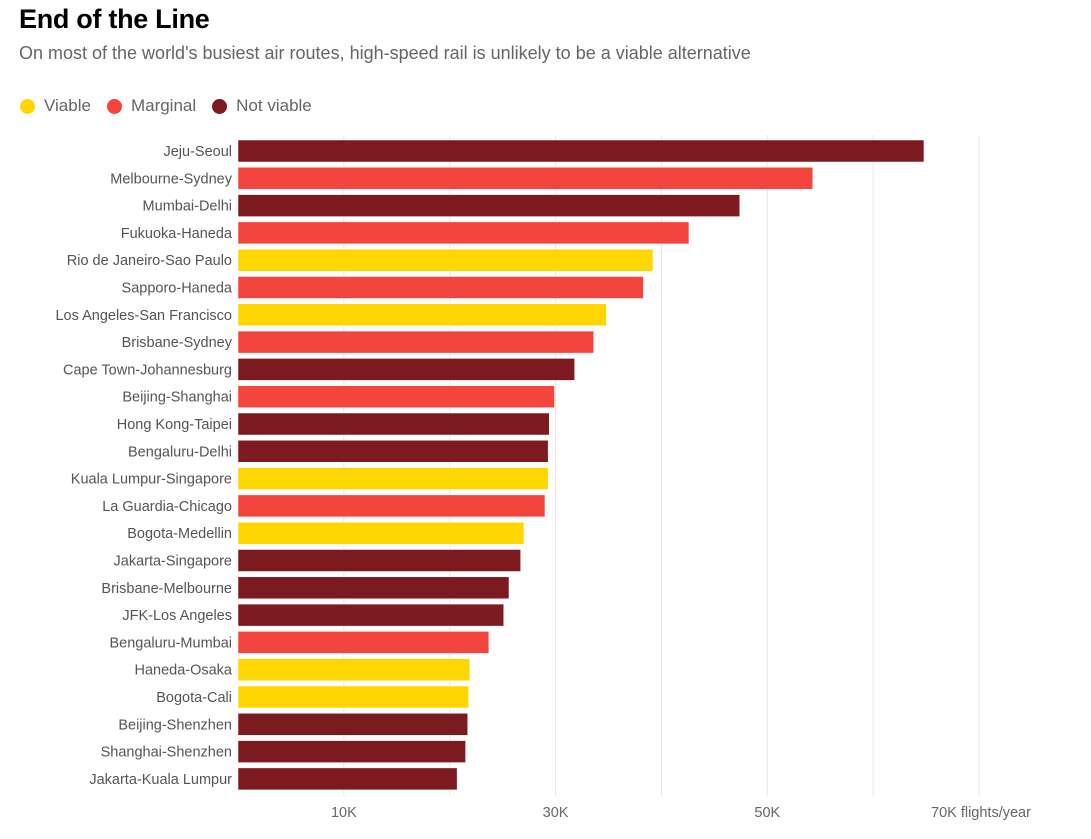 The image size is (1091, 839). What do you see at coordinates (177, 616) in the screenshot?
I see `category-label: JFK-Los Angeles` at bounding box center [177, 616].